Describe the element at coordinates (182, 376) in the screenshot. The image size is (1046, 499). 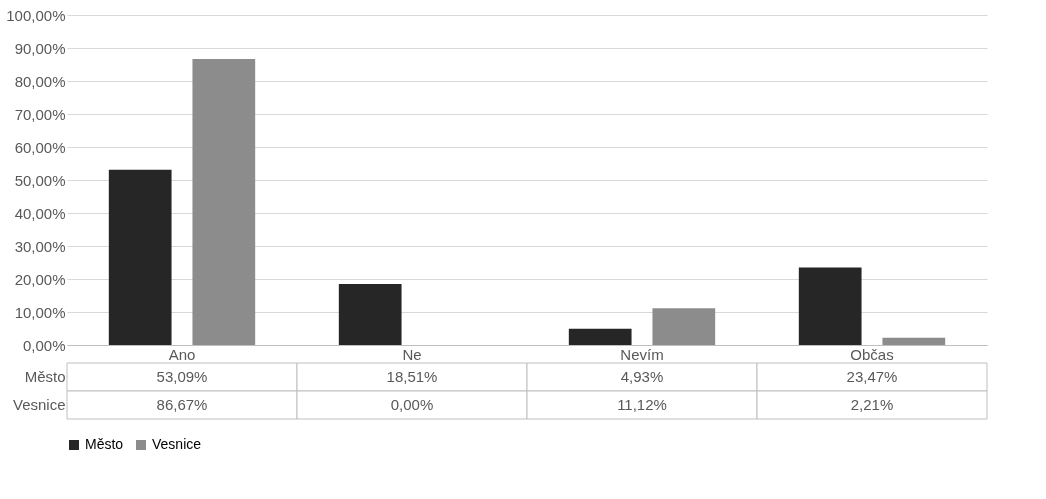
I see `data-label: 53,09%` at that location.